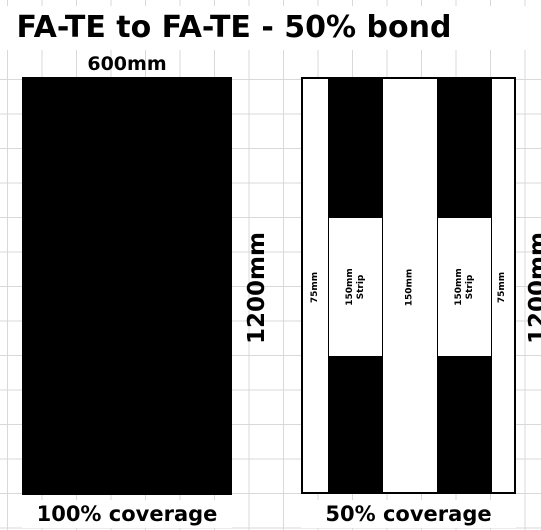 This screenshot has height=530, width=541. I want to click on panel-height-label: 1200mm, so click(257, 288).